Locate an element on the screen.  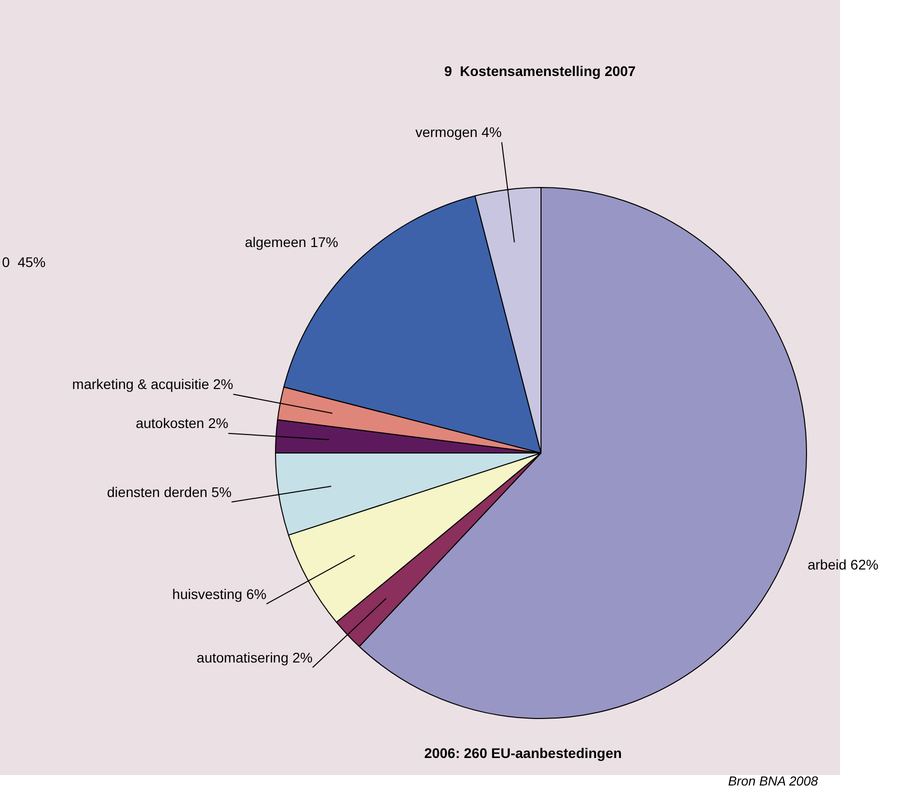
slice-label: algemeen 17% is located at coordinates (291, 242).